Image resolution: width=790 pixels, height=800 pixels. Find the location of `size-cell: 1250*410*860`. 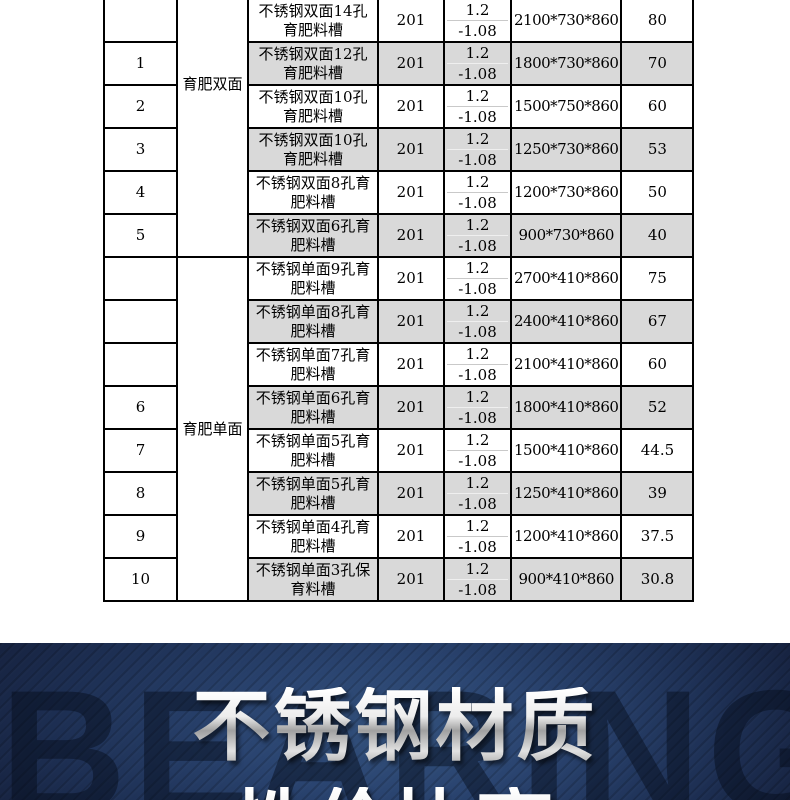

size-cell: 1250*410*860 is located at coordinates (566, 493).